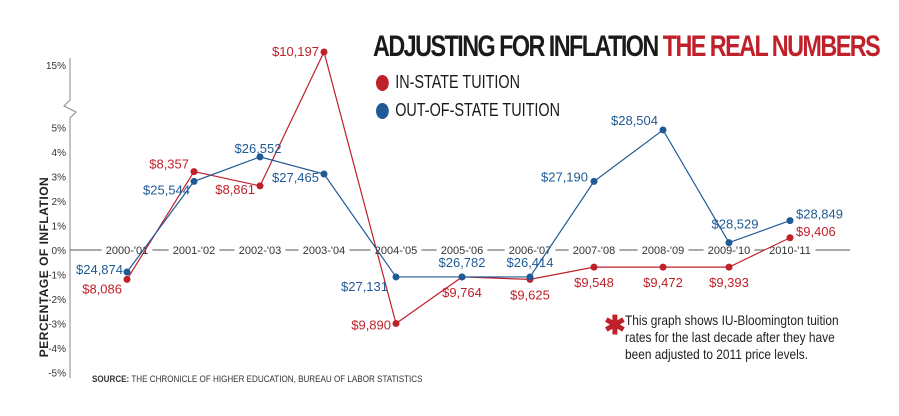  What do you see at coordinates (615, 325) in the screenshot?
I see `asterisk-icon: ✱` at bounding box center [615, 325].